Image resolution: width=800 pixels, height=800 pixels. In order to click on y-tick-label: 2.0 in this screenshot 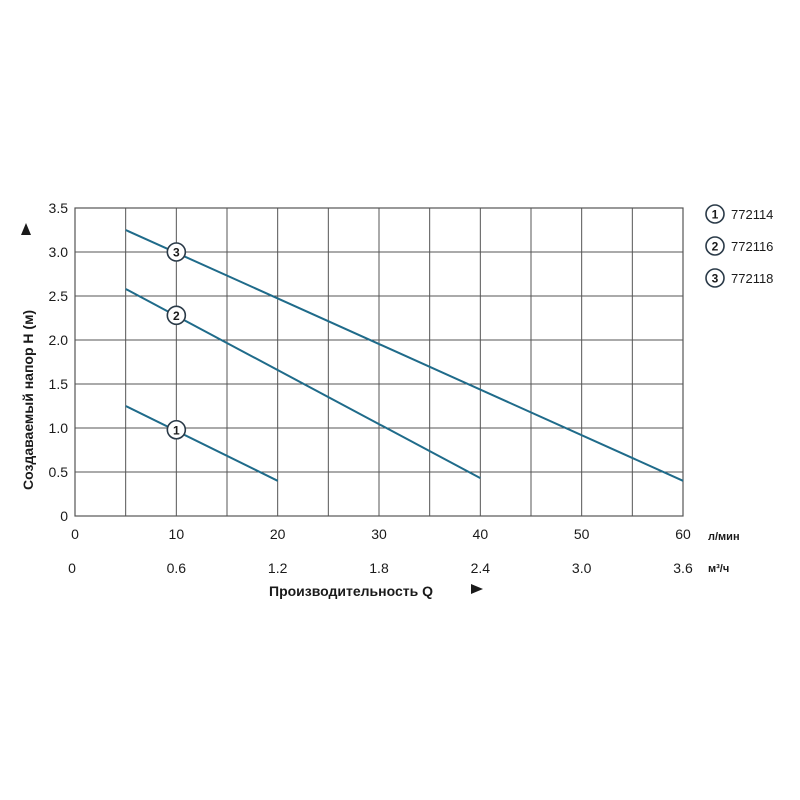, I will do `click(59, 340)`.